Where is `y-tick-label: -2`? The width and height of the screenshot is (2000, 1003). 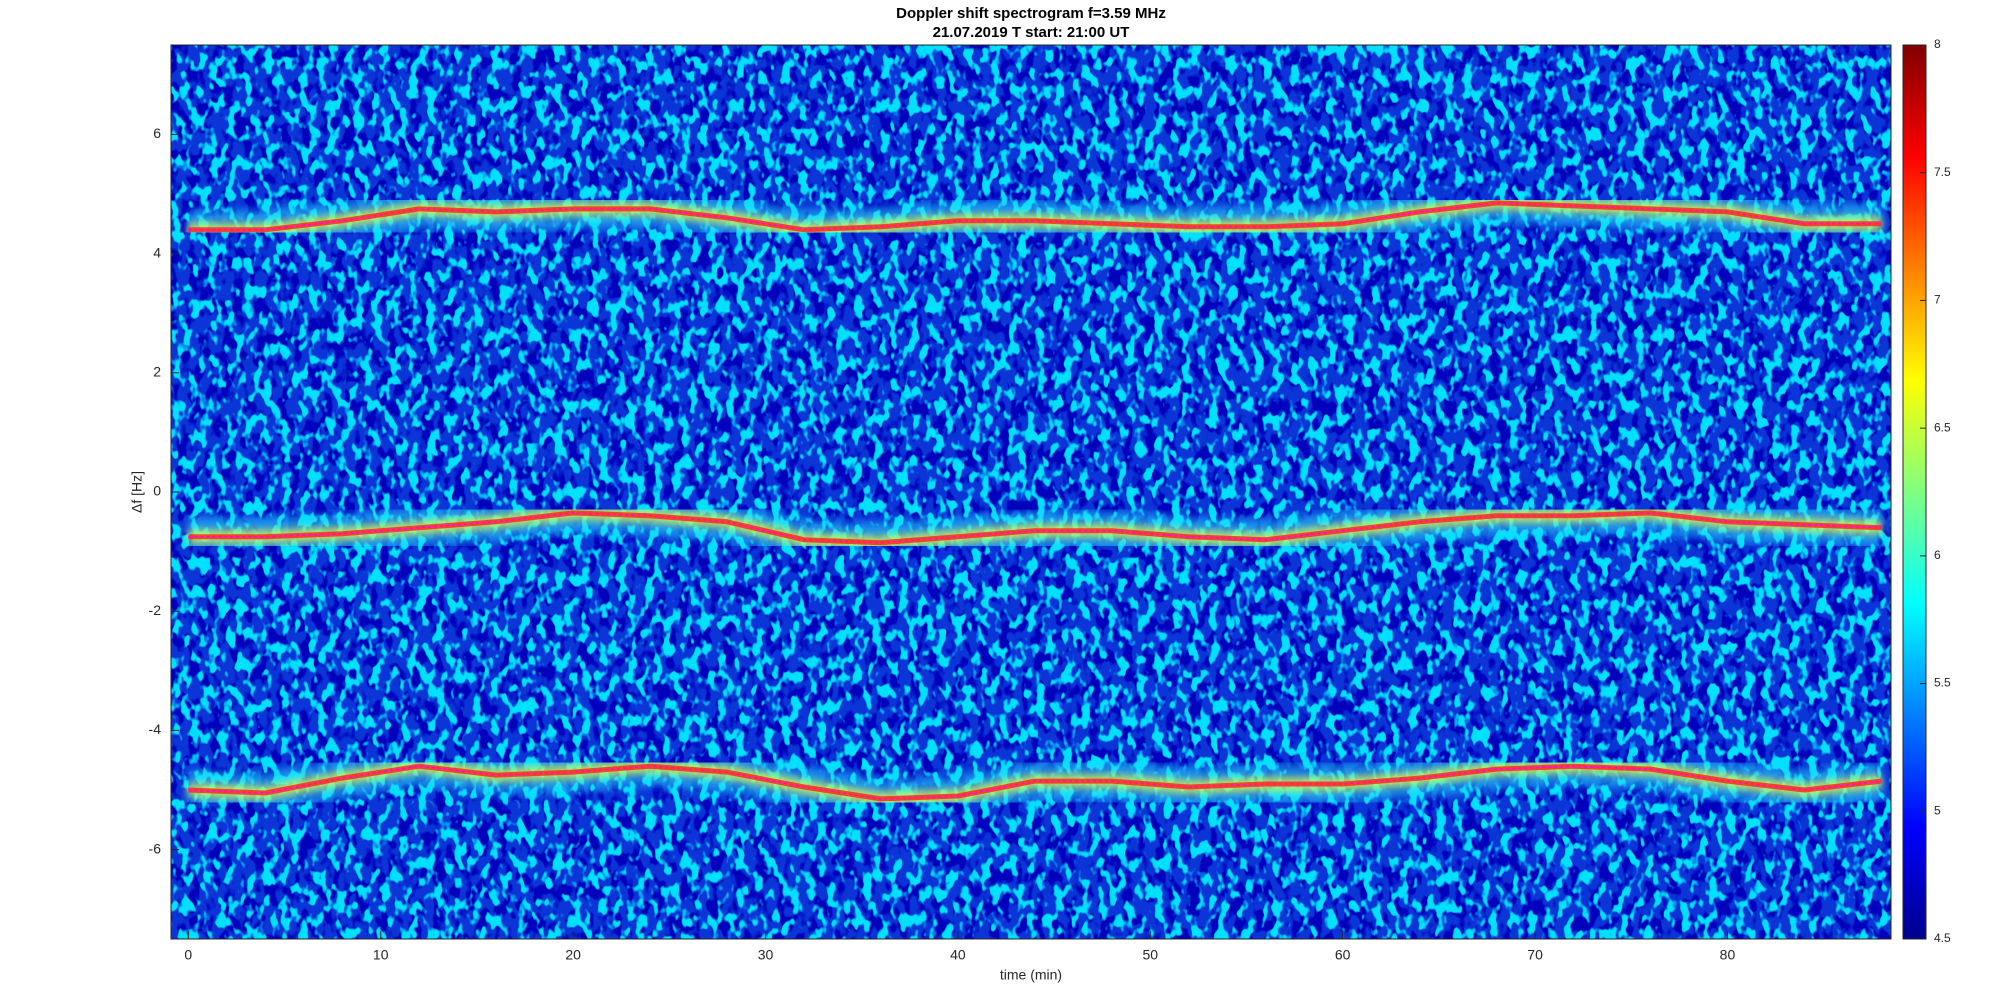
y-tick-label: -2 is located at coordinates (155, 610).